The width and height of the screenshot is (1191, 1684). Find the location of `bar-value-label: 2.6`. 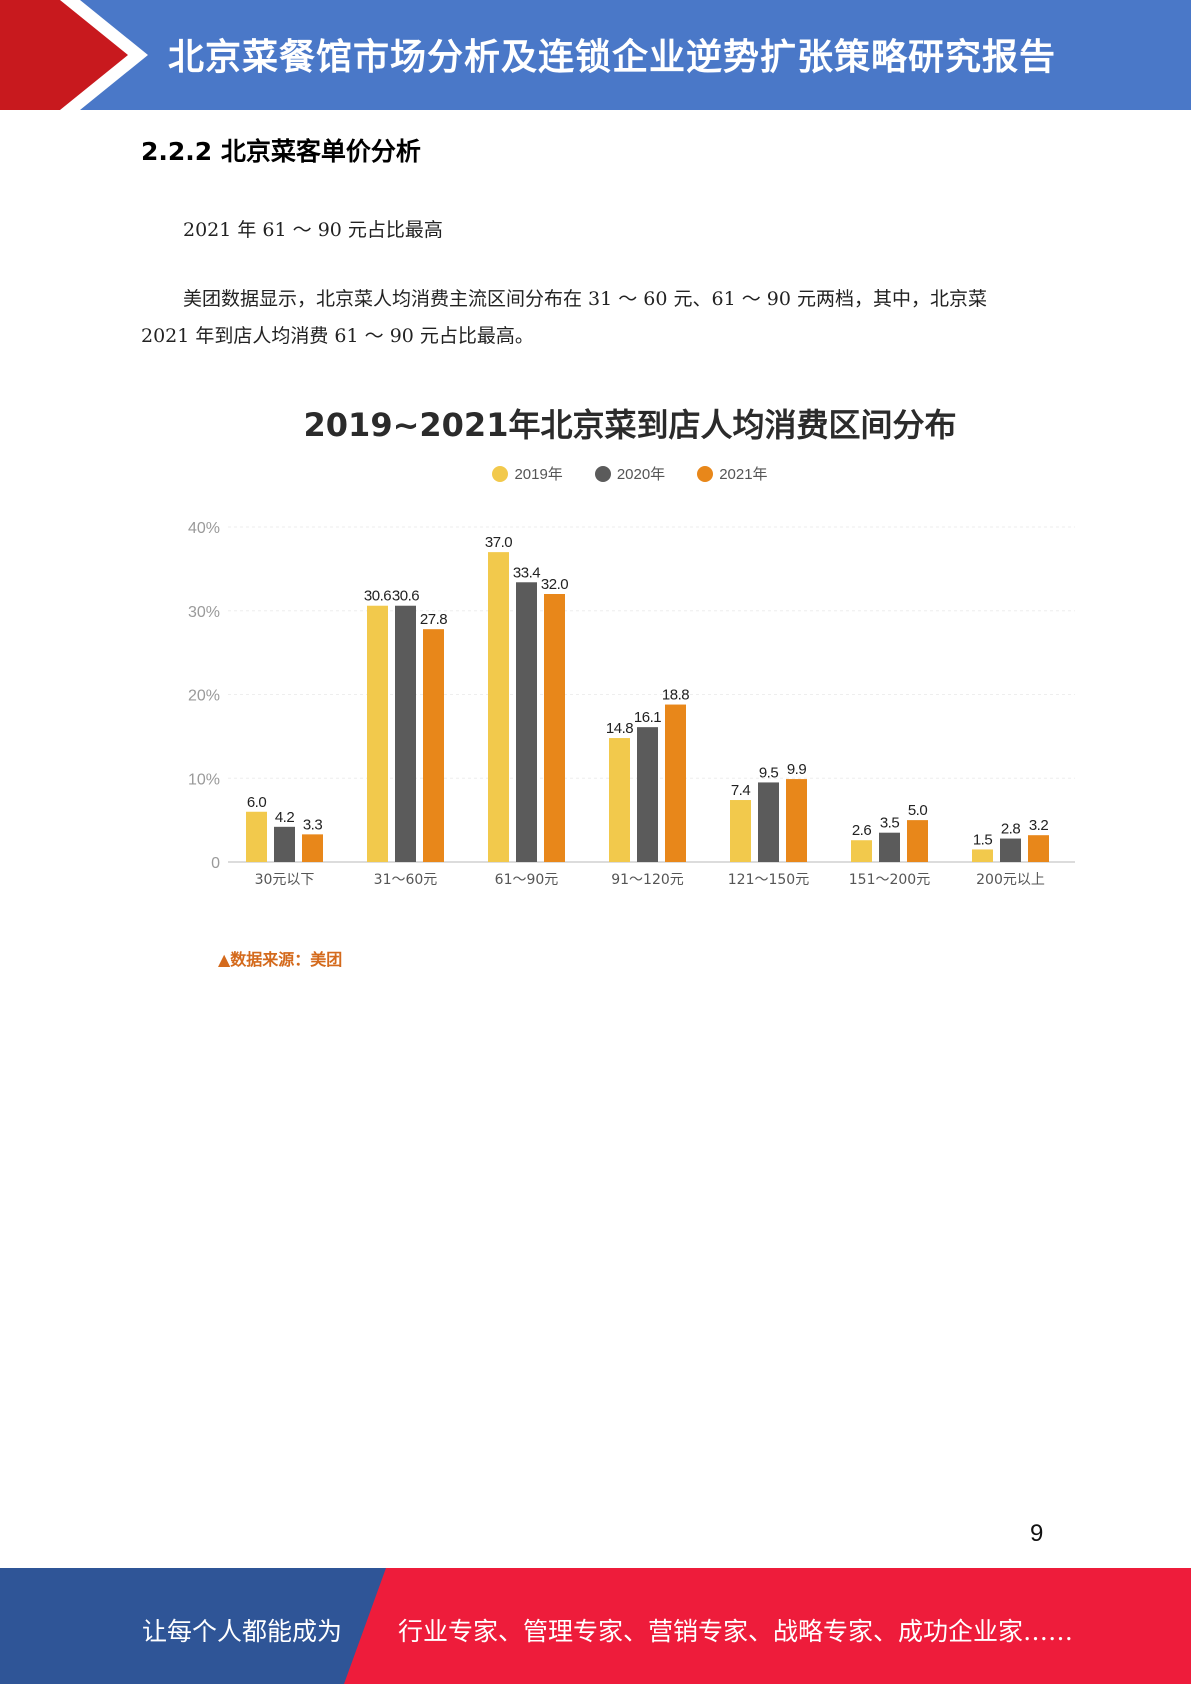

bar-value-label: 2.6 is located at coordinates (862, 830).